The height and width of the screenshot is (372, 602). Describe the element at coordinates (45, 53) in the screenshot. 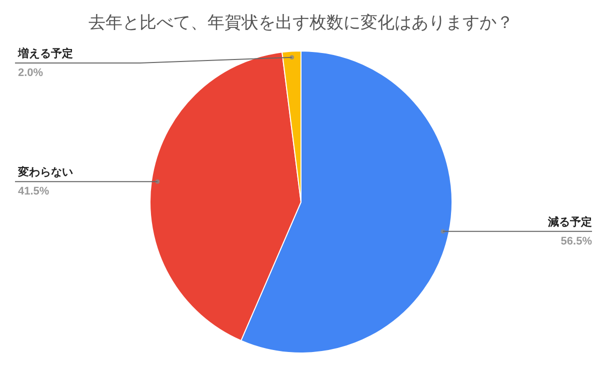

I see `slice-label: 増える予定` at that location.